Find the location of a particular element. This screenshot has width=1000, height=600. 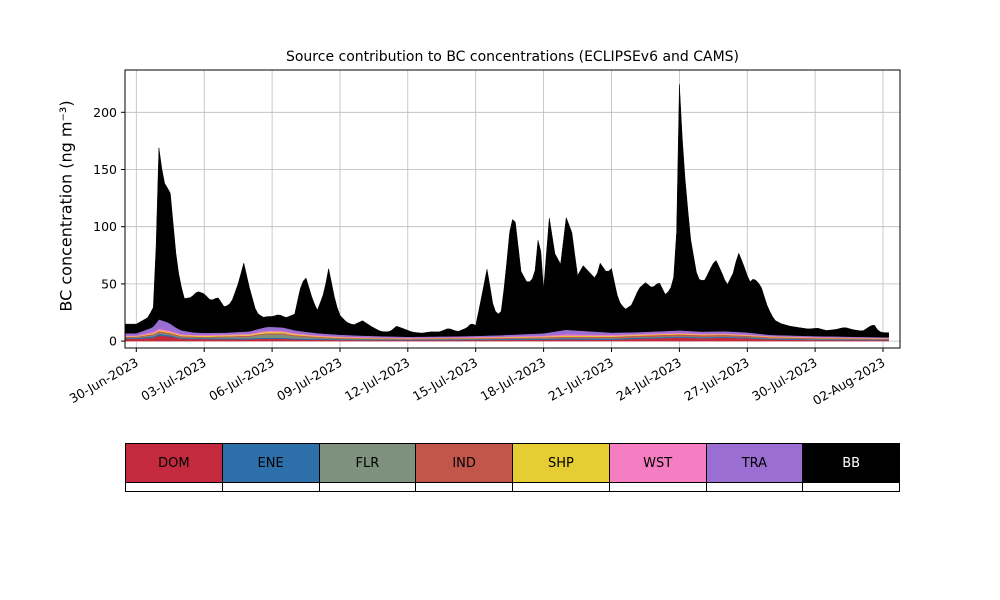

legend-bottom-row is located at coordinates (512, 487).